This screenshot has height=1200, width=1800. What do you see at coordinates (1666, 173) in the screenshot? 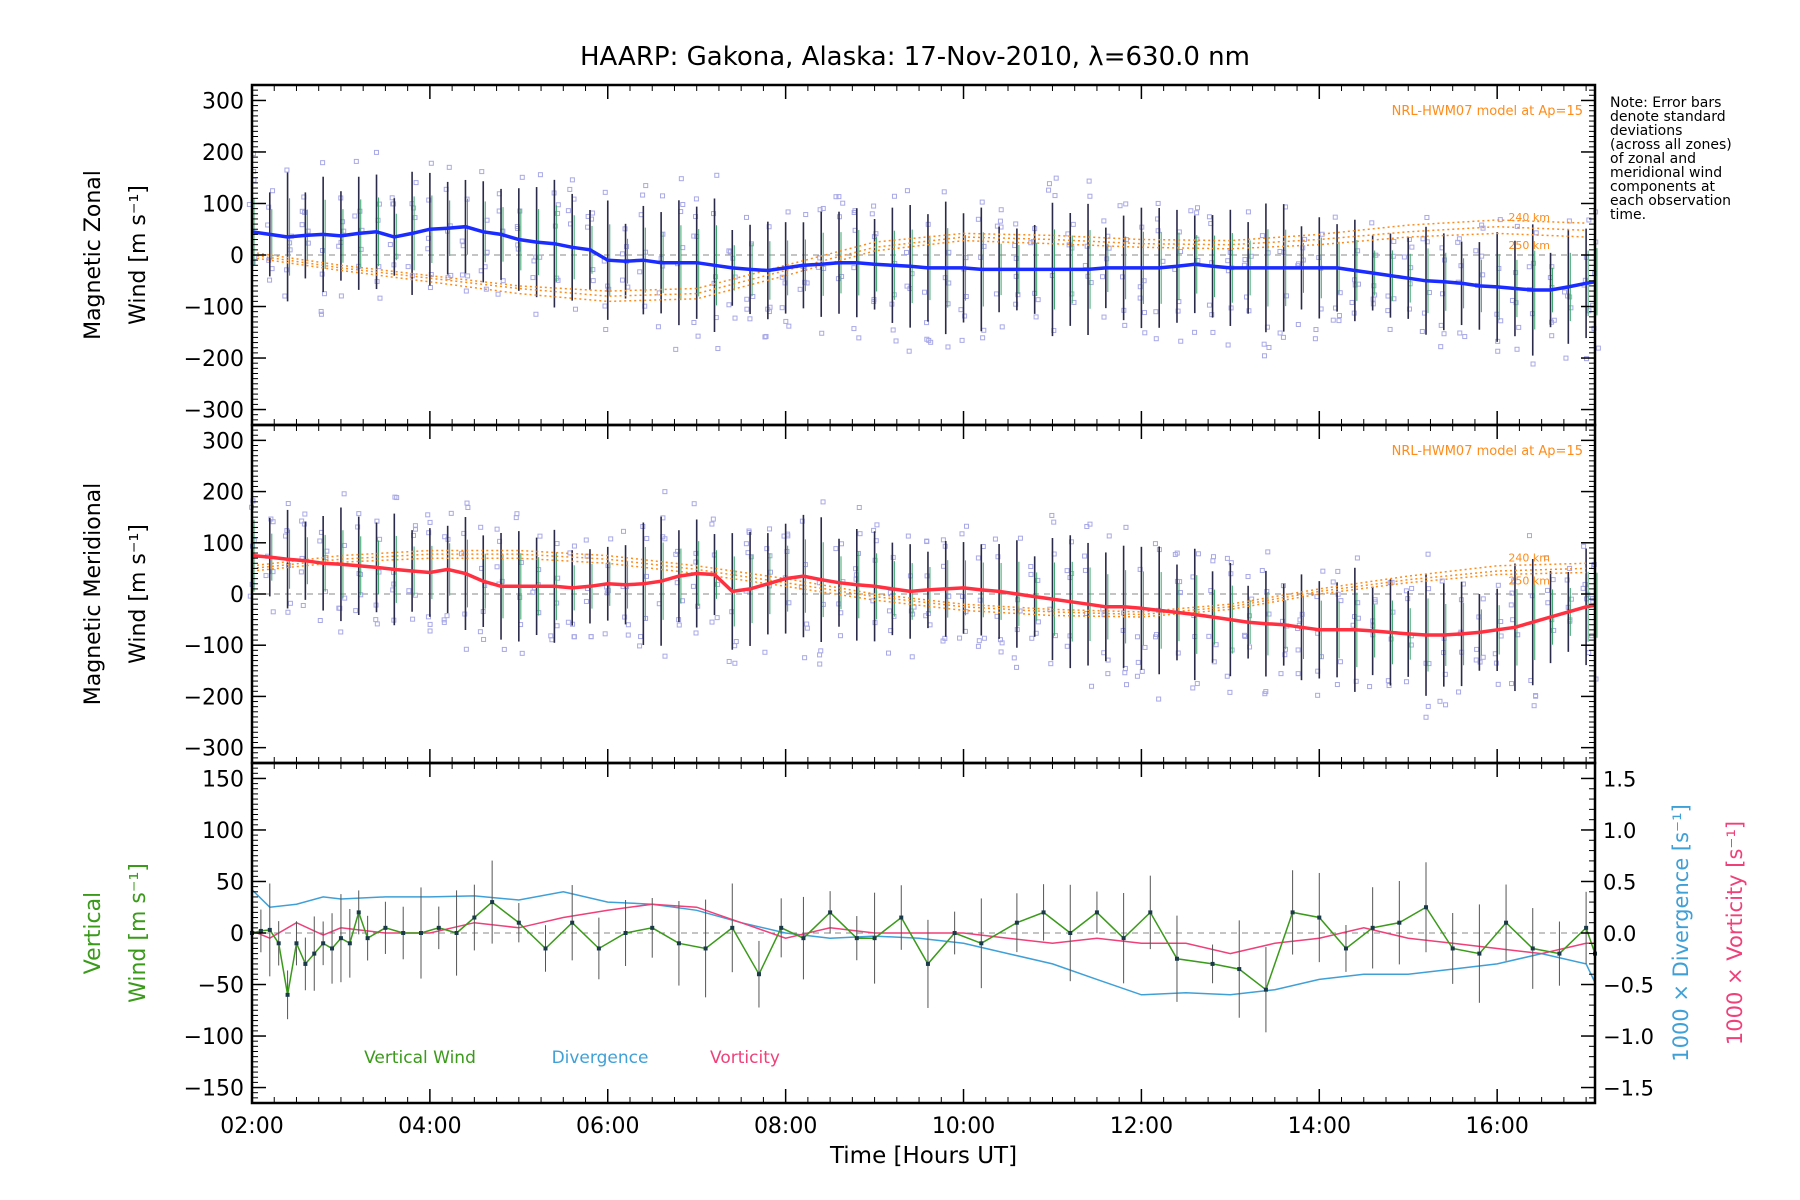
I see `note-line: meridional wind` at bounding box center [1666, 173].